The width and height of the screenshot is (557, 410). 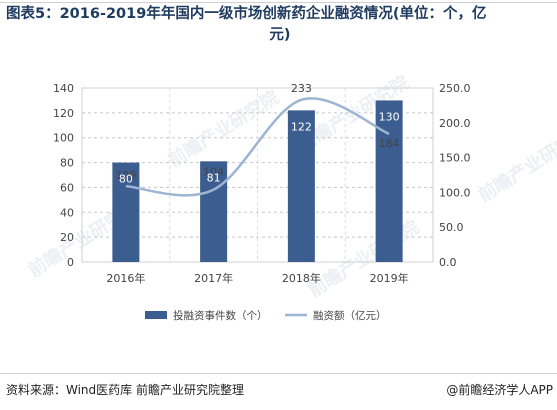 What do you see at coordinates (389, 278) in the screenshot?
I see `x-axis-tick-label: 2019年` at bounding box center [389, 278].